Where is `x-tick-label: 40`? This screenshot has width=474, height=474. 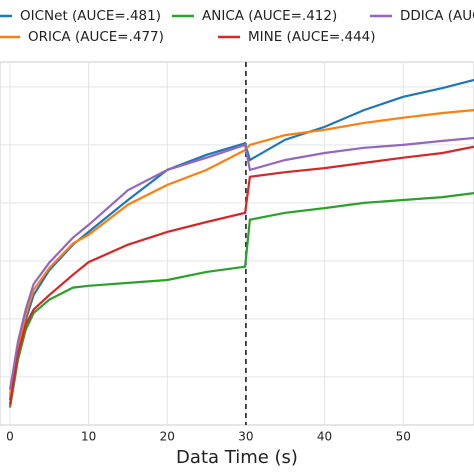
x-tick-label: 40 is located at coordinates (324, 437).